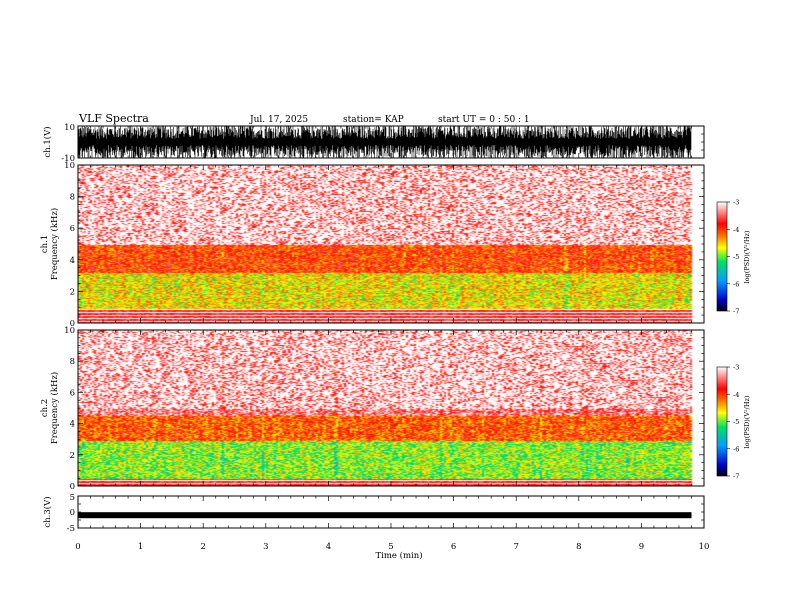  I want to click on ch3-ylabel: ch.3(V), so click(47, 511).